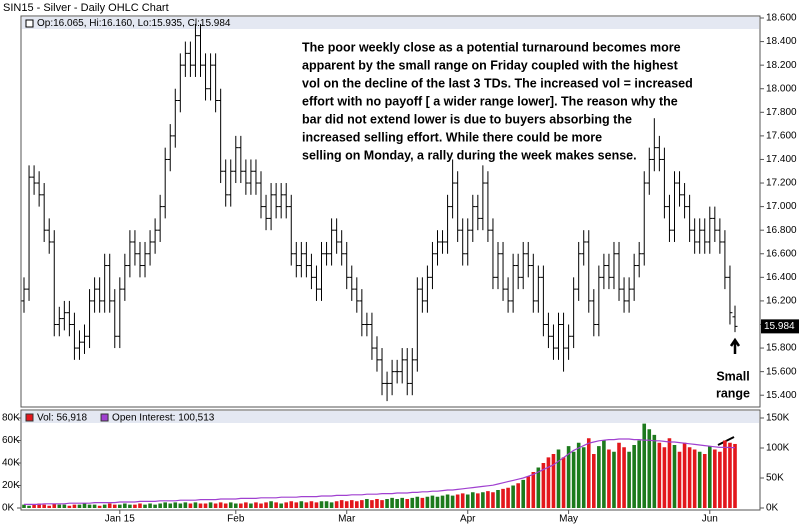 This screenshot has height=525, width=800. What do you see at coordinates (468, 519) in the screenshot?
I see `x-tick-label: Apr` at bounding box center [468, 519].